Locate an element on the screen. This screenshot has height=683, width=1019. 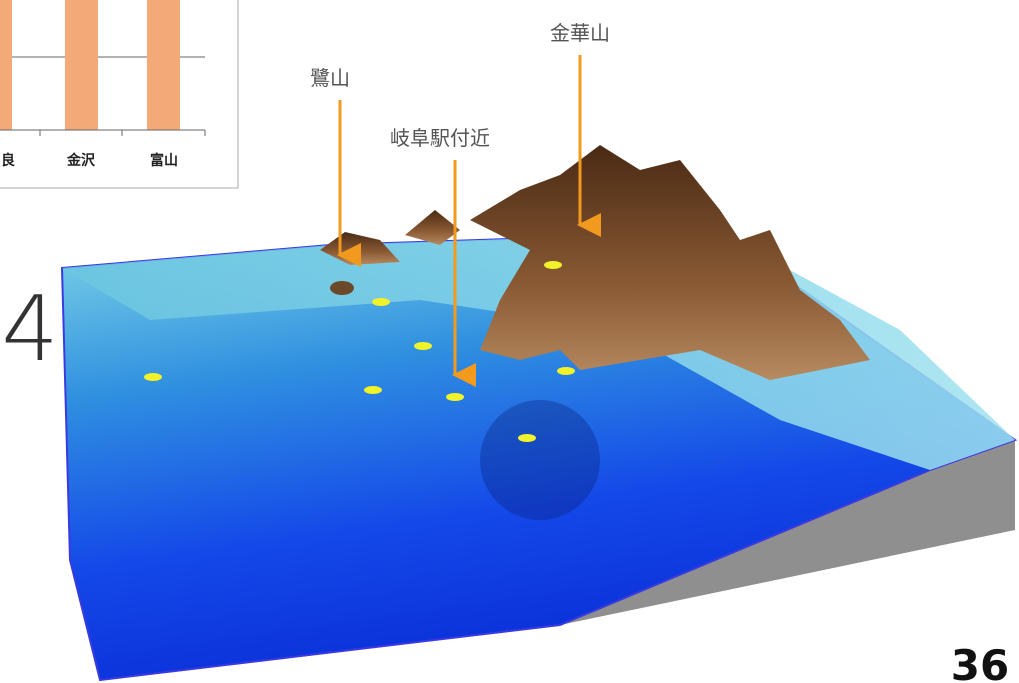
inset-chart: 良 金沢 富山 is located at coordinates (119, 94).